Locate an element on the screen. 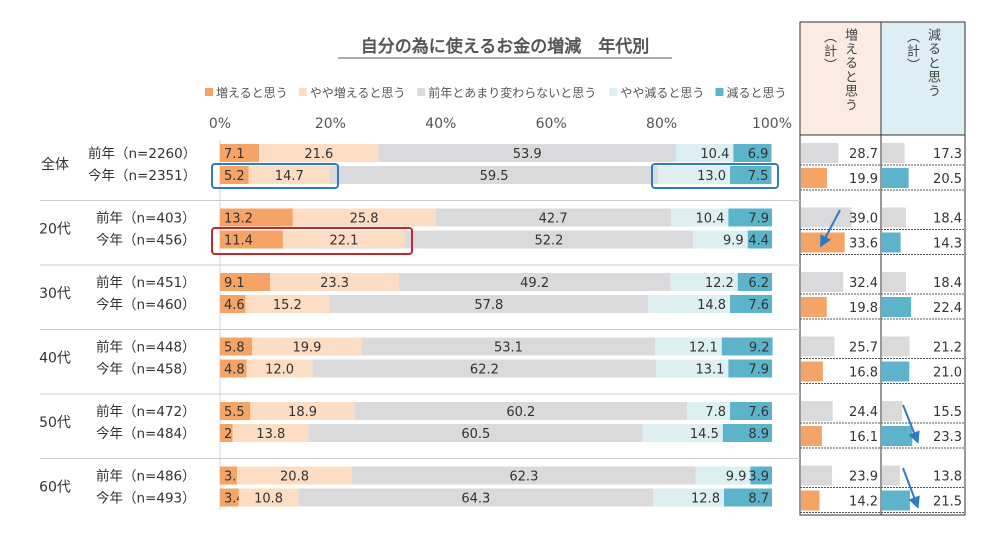 The image size is (1000, 534). data-label: 42.7 is located at coordinates (553, 219).